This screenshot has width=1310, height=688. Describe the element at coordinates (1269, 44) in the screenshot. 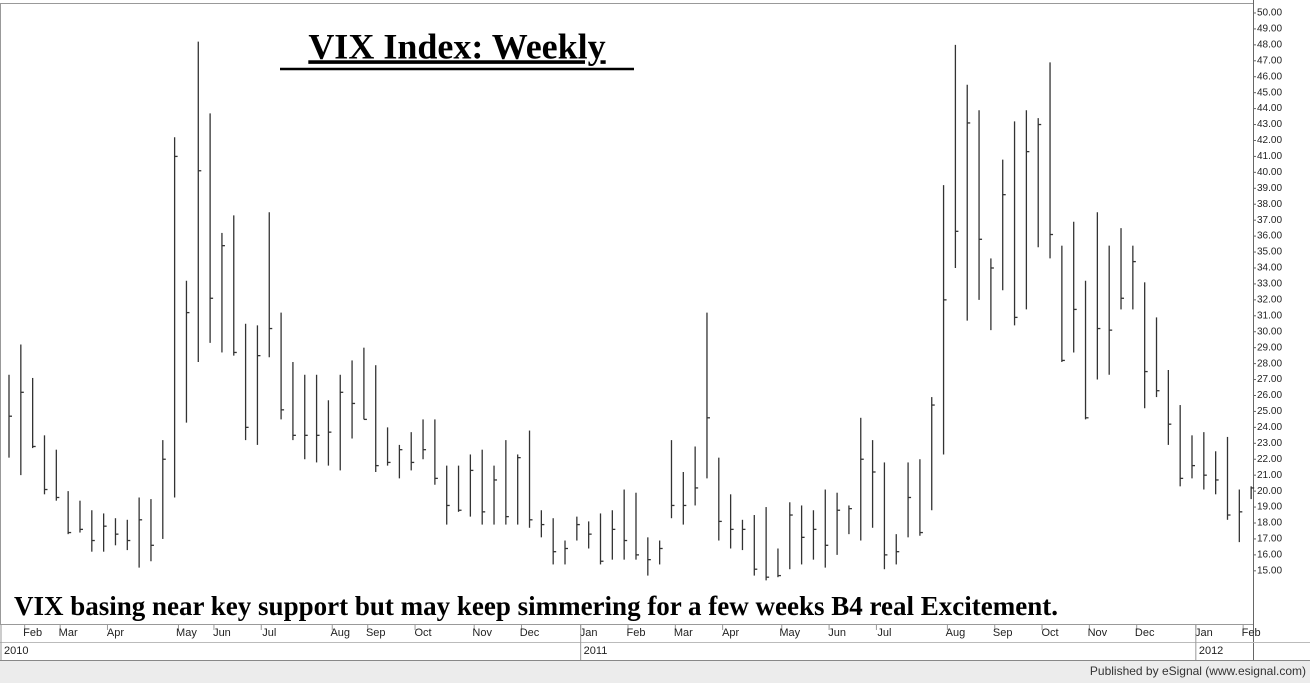

I see `y-tick-label: 48.00` at that location.